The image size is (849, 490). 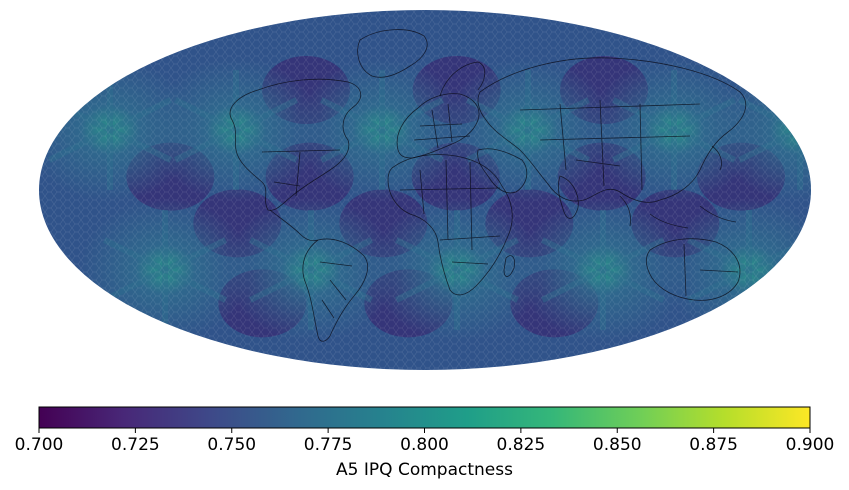 What do you see at coordinates (39, 445) in the screenshot?
I see `colorbar-tick-label: 0.700` at bounding box center [39, 445].